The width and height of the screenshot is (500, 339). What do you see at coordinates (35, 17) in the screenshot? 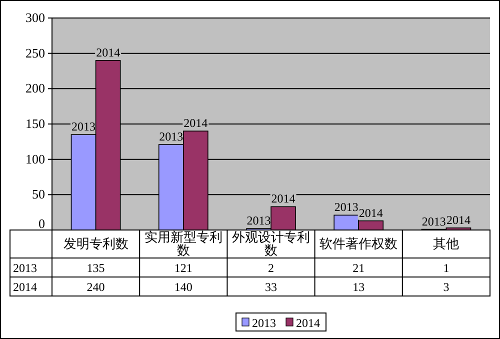
I see `y-tick-label: 300` at bounding box center [35, 17].